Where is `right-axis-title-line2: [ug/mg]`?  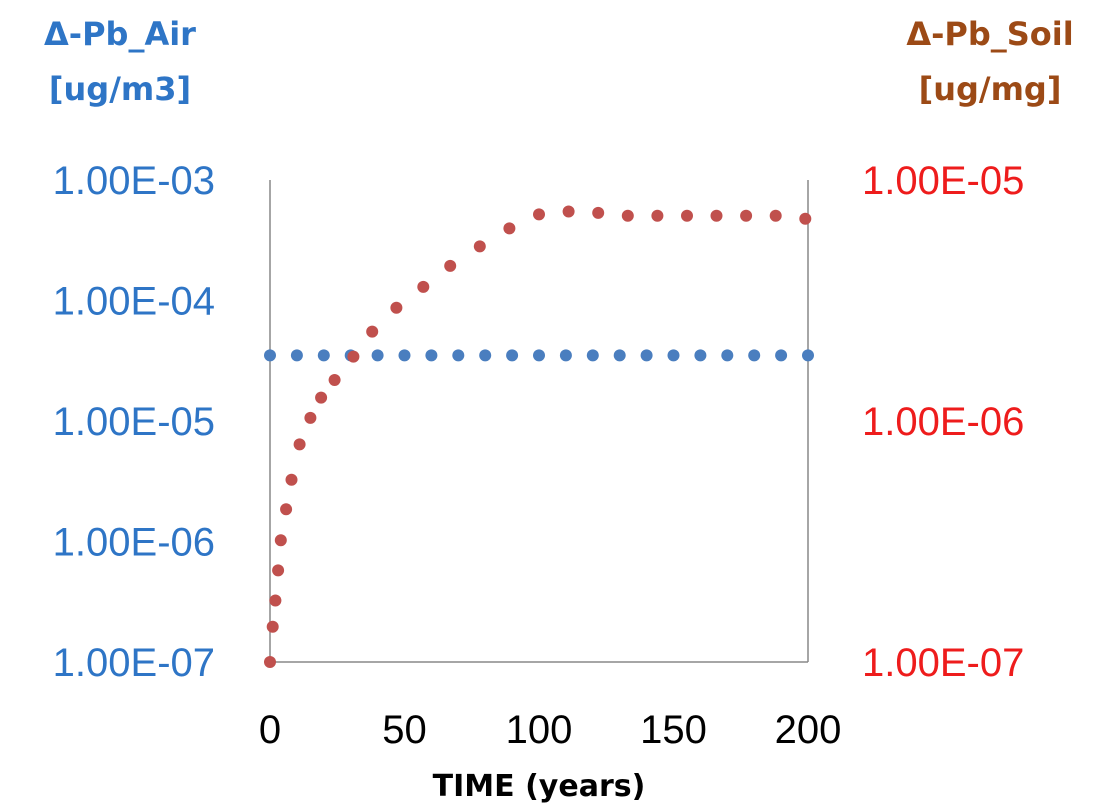 right-axis-title-line2: [ug/mg] is located at coordinates (990, 89).